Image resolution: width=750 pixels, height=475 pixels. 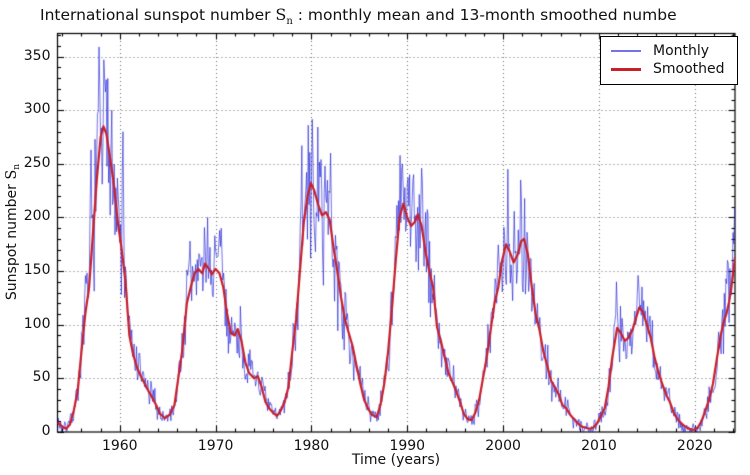 What do you see at coordinates (12, 174) in the screenshot?
I see `y-axis-label-symbol: S` at bounding box center [12, 174].